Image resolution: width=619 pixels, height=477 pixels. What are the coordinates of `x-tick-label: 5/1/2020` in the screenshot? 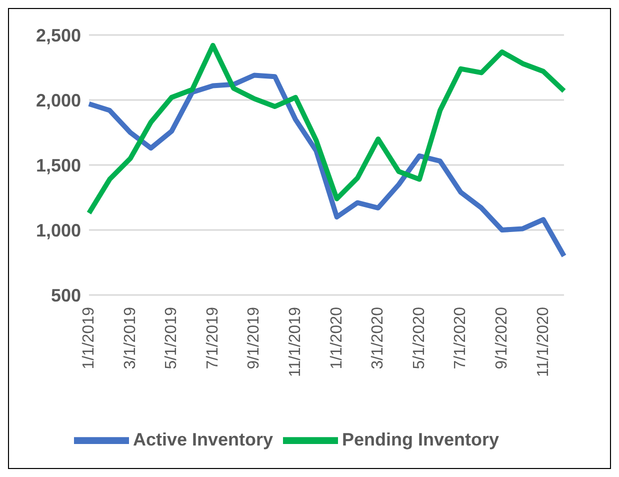 It's located at (419, 338).